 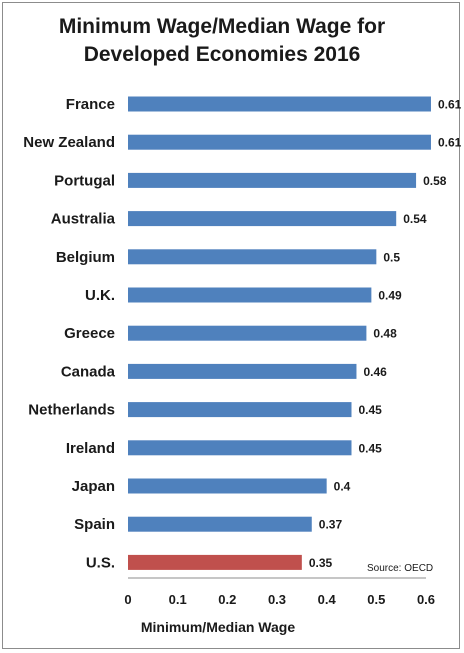 I want to click on x-tick-label: 0.1, so click(x=178, y=599).